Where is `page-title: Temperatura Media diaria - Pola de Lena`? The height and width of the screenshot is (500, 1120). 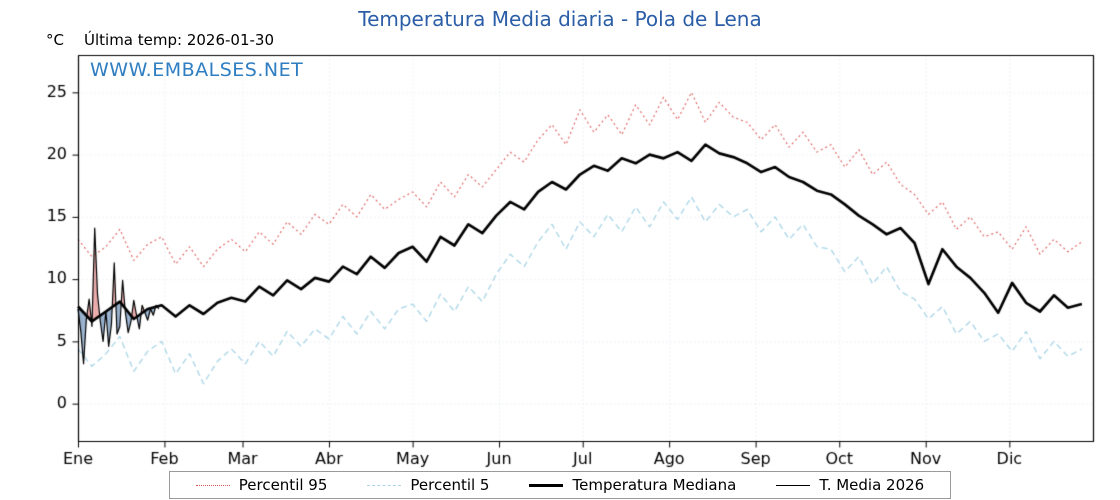
page-title: Temperatura Media diaria - Pola de Lena is located at coordinates (560, 19).